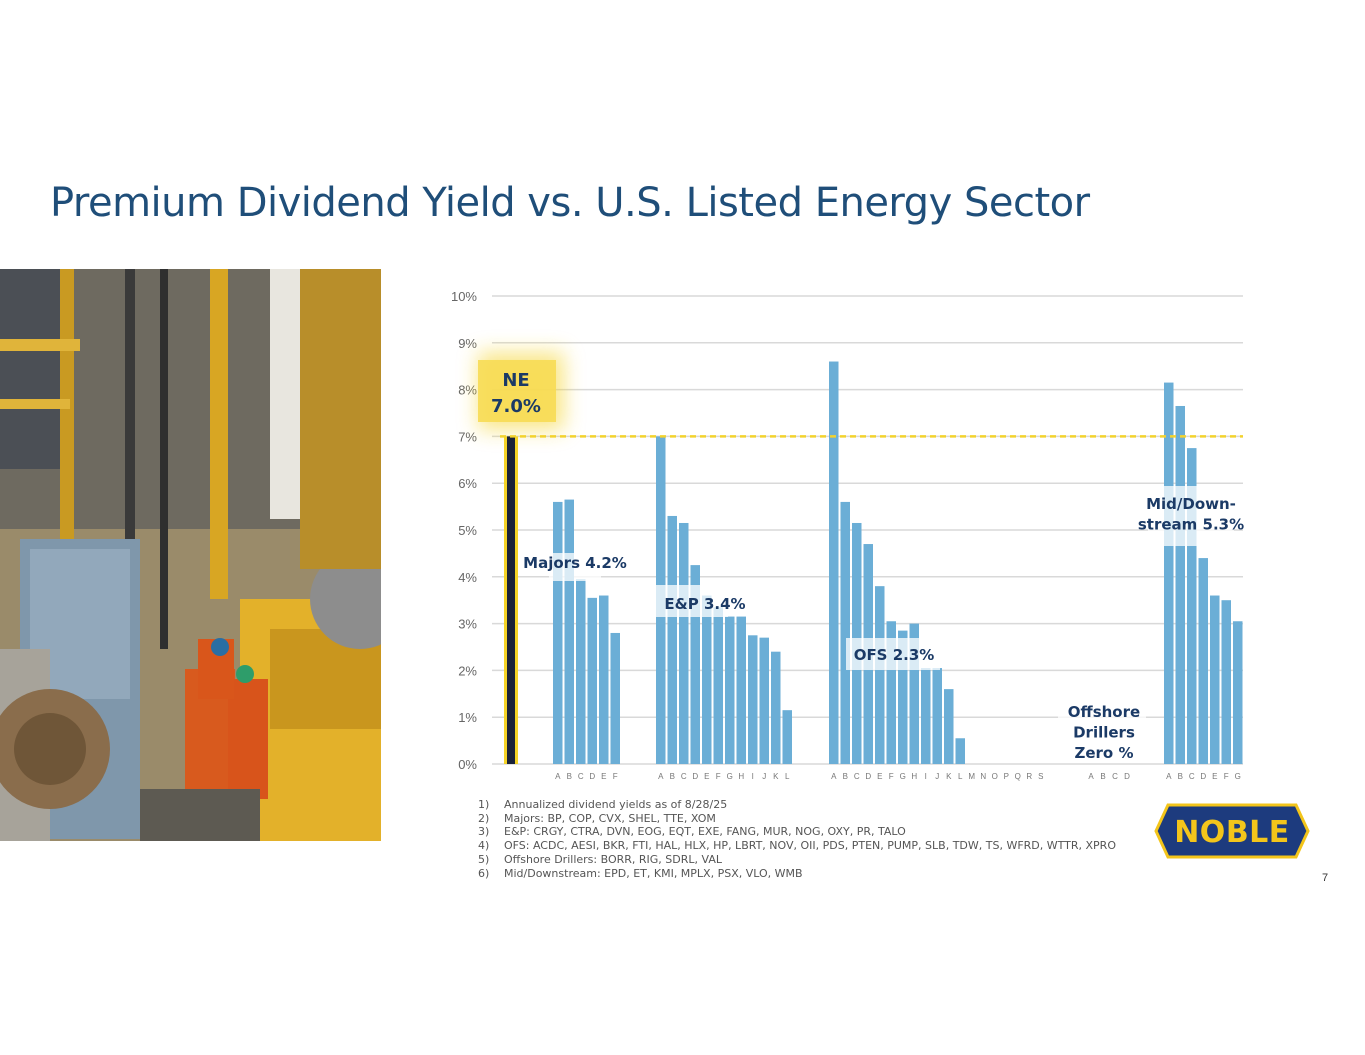 This screenshot has height=1055, width=1365. What do you see at coordinates (613, 859) in the screenshot?
I see `footnote-text: Offshore Drillers: BORR, RIG, SDRL, VAL` at bounding box center [613, 859].